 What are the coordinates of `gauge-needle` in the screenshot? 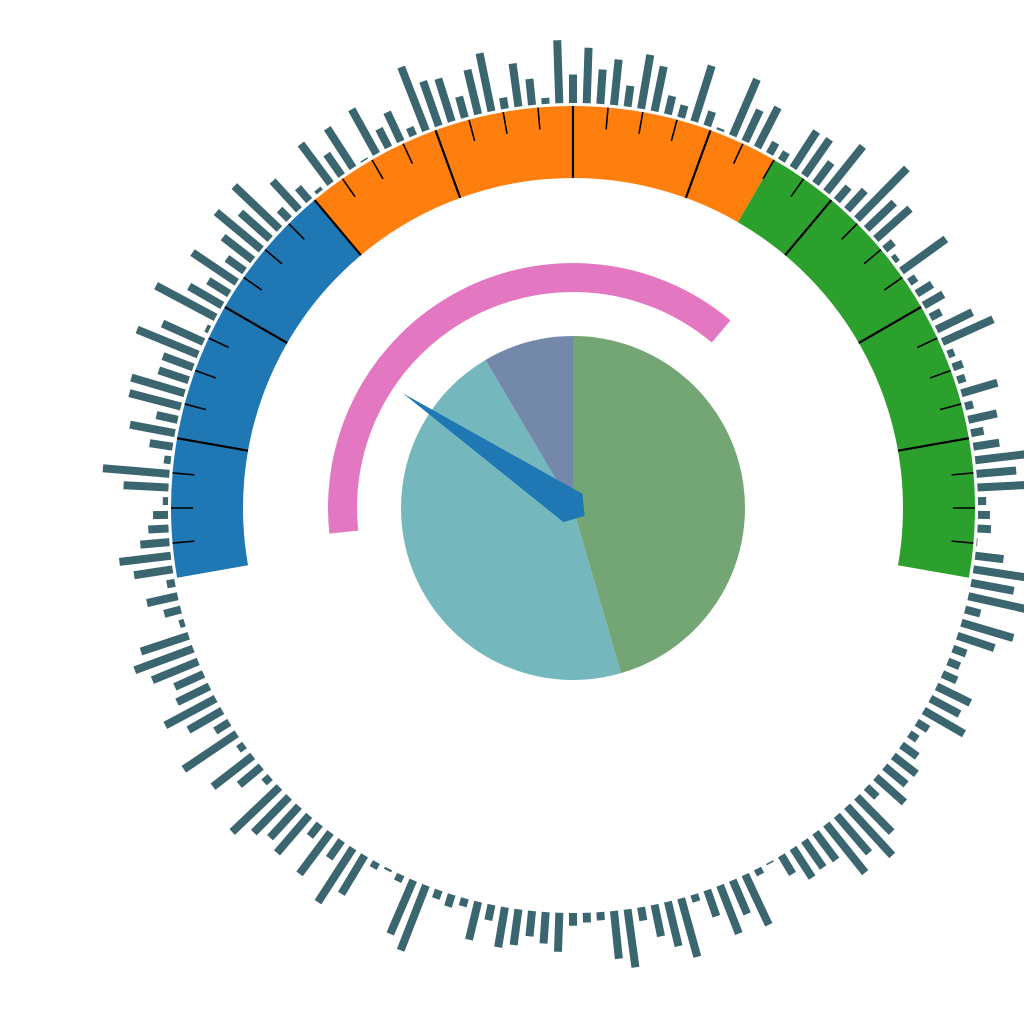 It's located at (494, 458).